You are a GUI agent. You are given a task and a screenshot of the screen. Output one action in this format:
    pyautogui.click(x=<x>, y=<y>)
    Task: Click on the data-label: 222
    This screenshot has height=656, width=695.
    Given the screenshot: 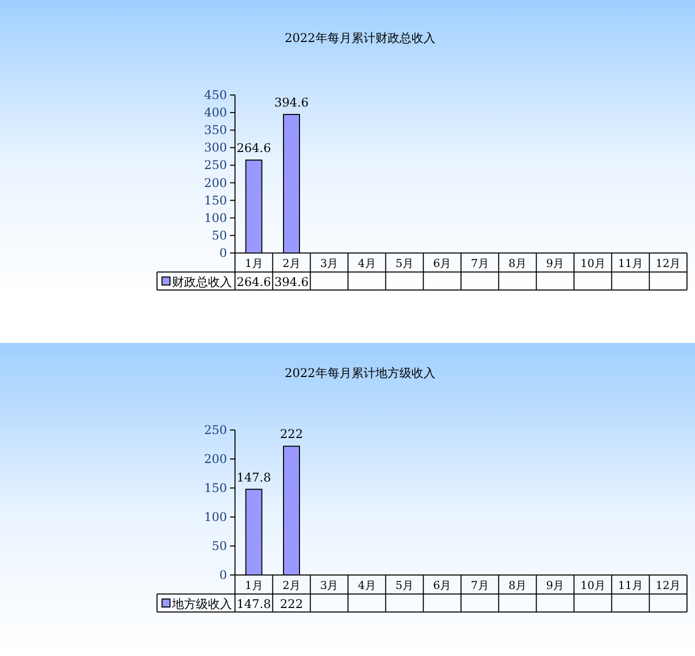 What is the action you would take?
    pyautogui.click(x=291, y=604)
    